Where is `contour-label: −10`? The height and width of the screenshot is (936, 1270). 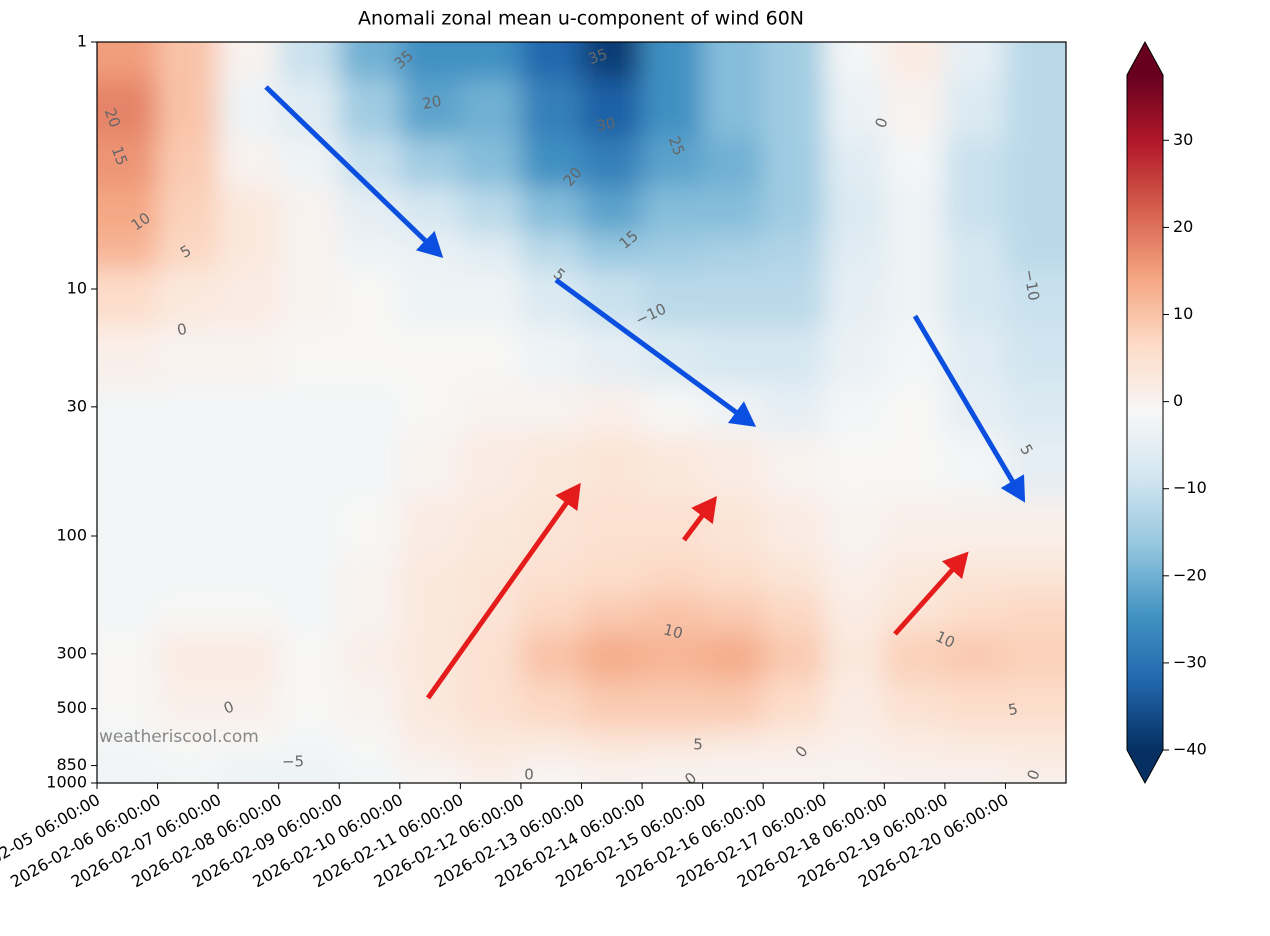
contour-label: −10 is located at coordinates (1031, 285).